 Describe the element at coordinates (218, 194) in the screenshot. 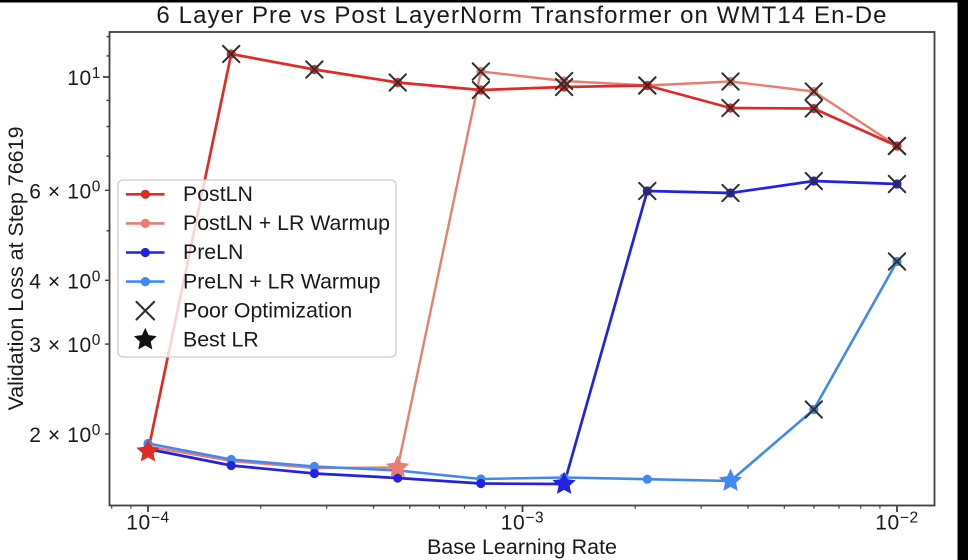

I see `svg-text: PostLN` at that location.